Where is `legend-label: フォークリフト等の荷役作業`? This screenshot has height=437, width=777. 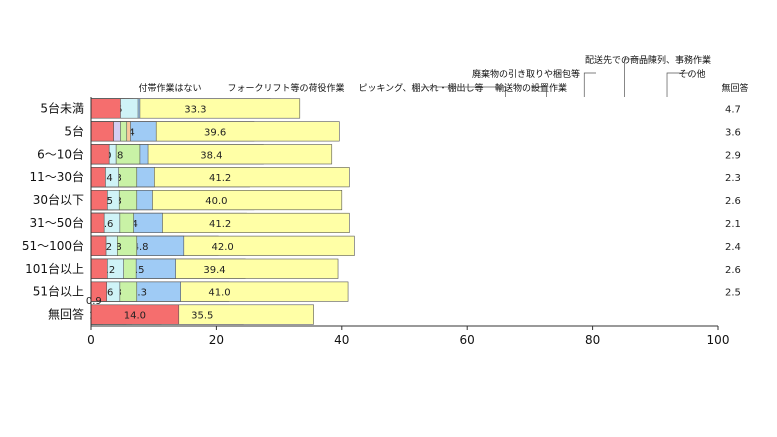 legend-label: フォークリフト等の荷役作業 is located at coordinates (285, 88).